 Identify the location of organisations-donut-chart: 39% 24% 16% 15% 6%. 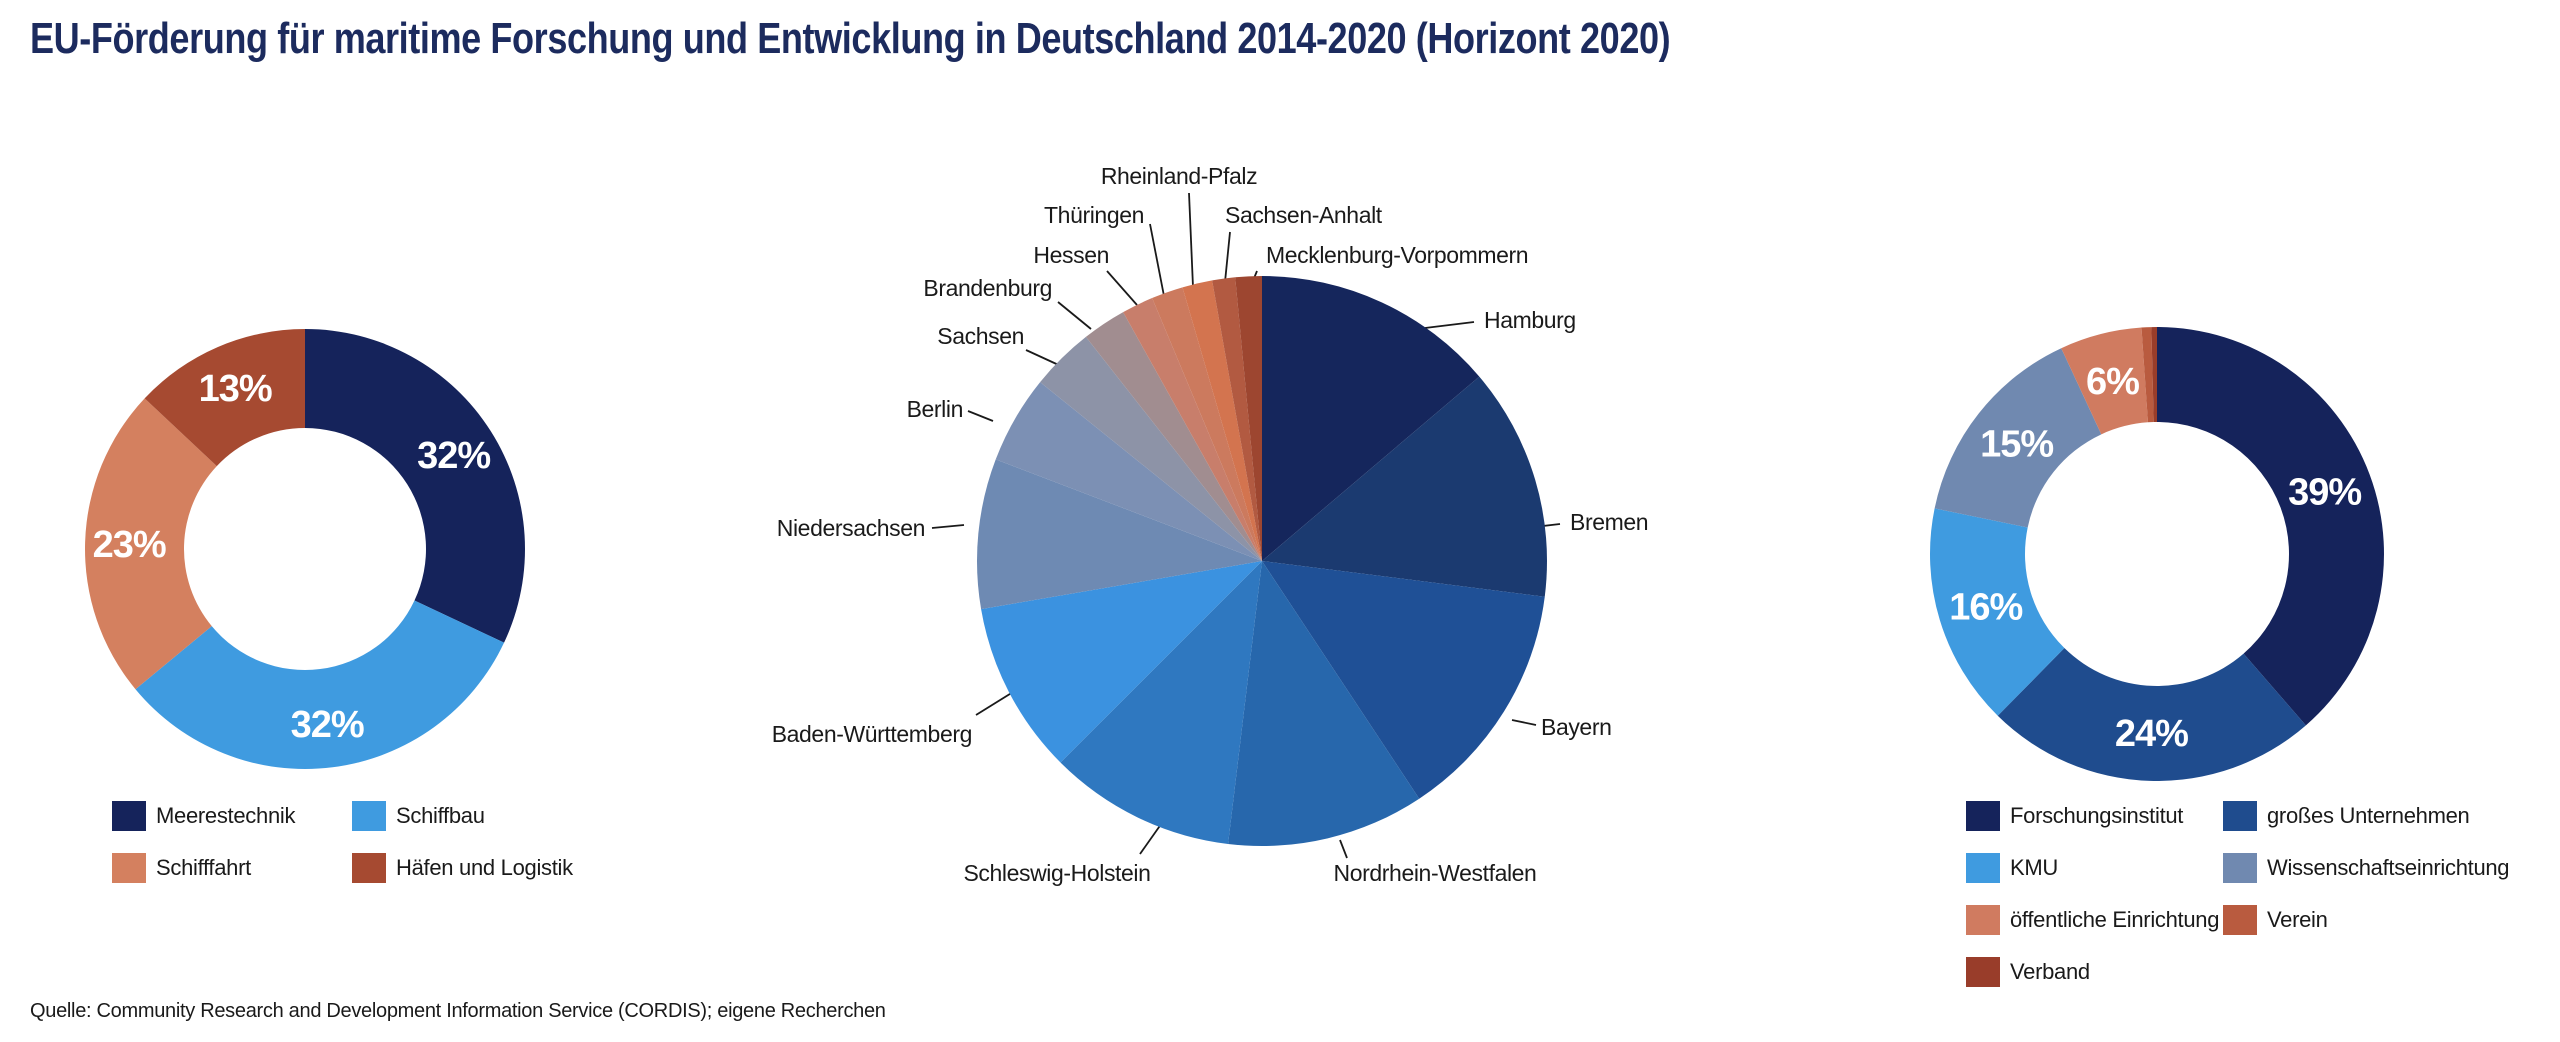
(2156, 554).